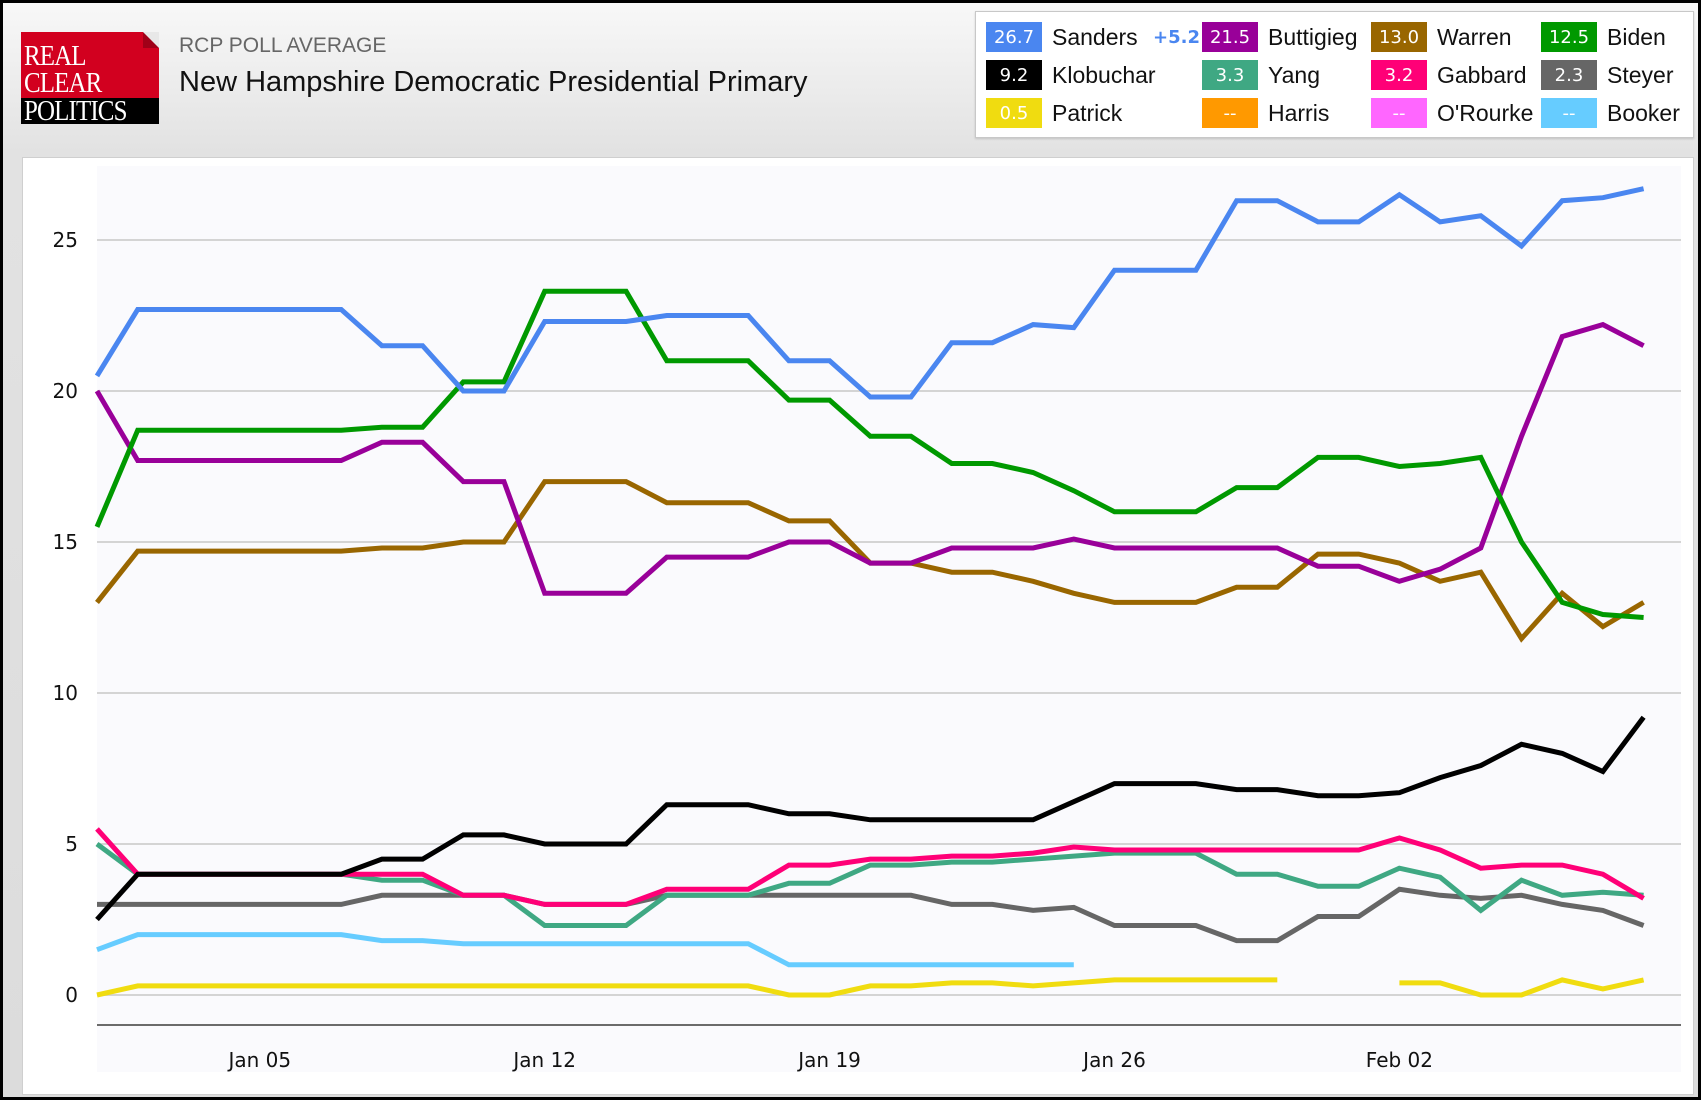 The image size is (1701, 1100). What do you see at coordinates (1441, 37) in the screenshot?
I see `legend-item-warren: 13.0 Warren` at bounding box center [1441, 37].